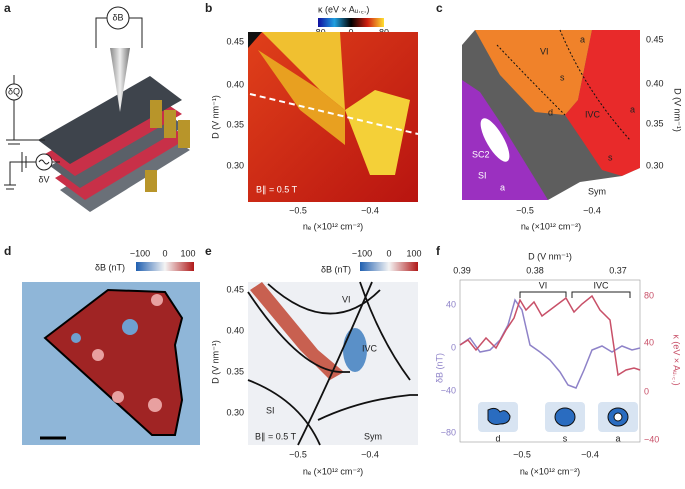 The image size is (685, 489). Describe the element at coordinates (550, 335) in the screenshot. I see `kappa-trace` at that location.